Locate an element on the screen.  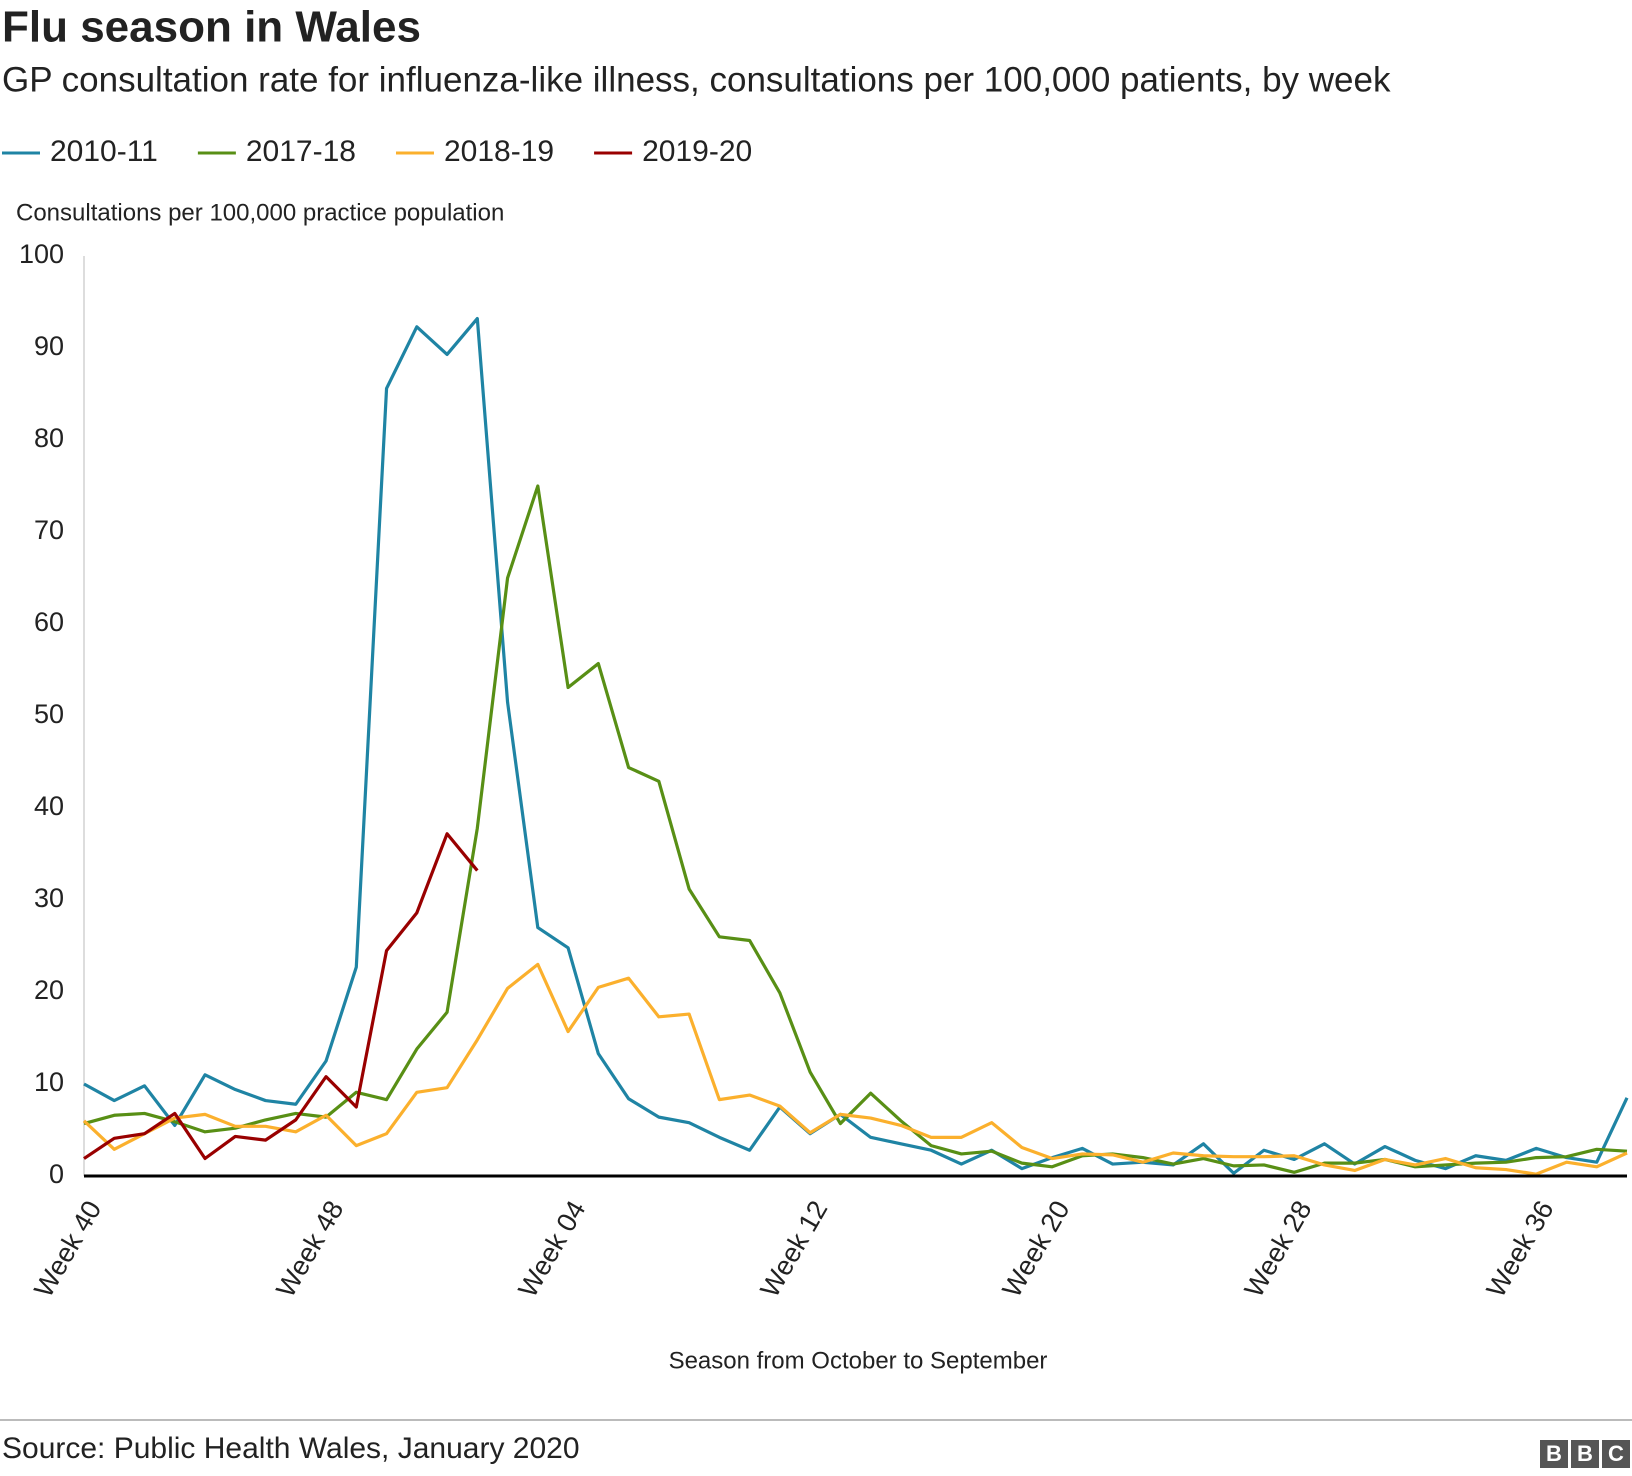
y-tick-label: 0 is located at coordinates (56, 1174).